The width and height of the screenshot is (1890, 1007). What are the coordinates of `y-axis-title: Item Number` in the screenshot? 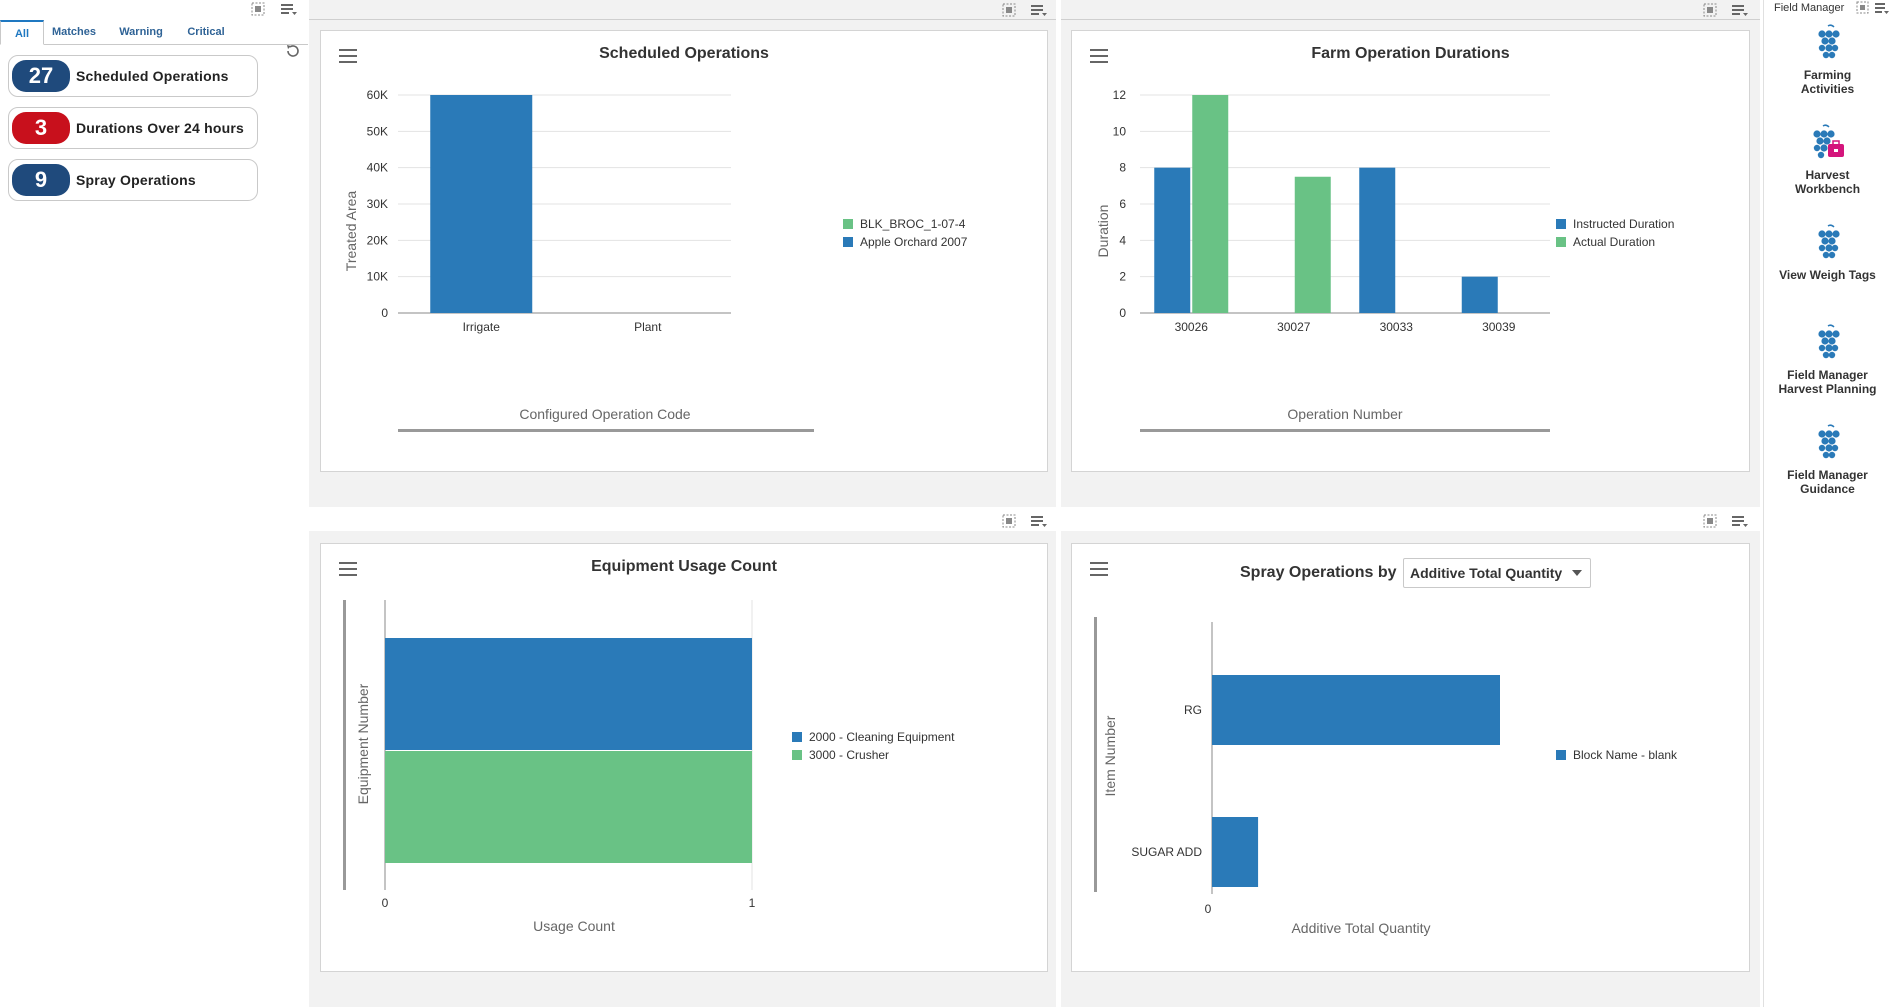 It's located at (1110, 755).